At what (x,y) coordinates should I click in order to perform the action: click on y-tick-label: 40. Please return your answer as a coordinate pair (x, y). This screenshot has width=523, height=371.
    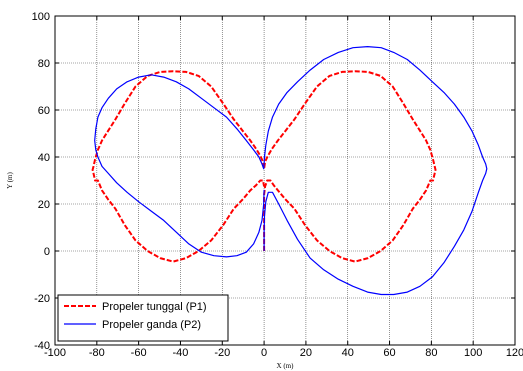
    Looking at the image, I should click on (44, 158).